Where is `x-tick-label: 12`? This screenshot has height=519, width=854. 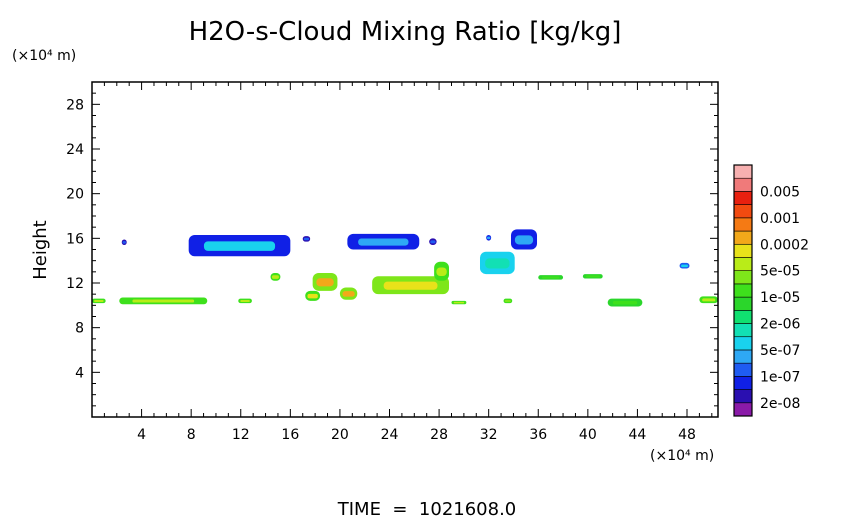
x-tick-label: 12 is located at coordinates (241, 435).